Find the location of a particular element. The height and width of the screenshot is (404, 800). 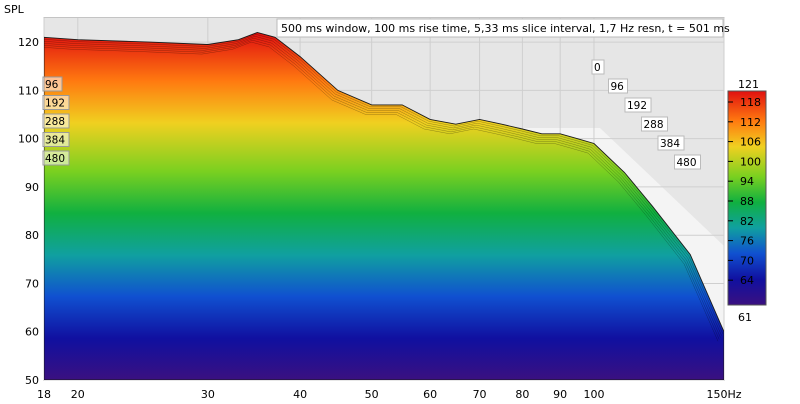

slice-time-label: 96 is located at coordinates (618, 87).